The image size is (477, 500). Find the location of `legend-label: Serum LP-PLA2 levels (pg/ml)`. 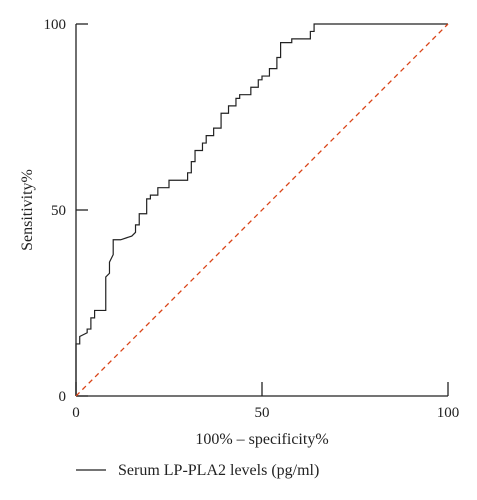

legend-label: Serum LP-PLA2 levels (pg/ml) is located at coordinates (218, 470).